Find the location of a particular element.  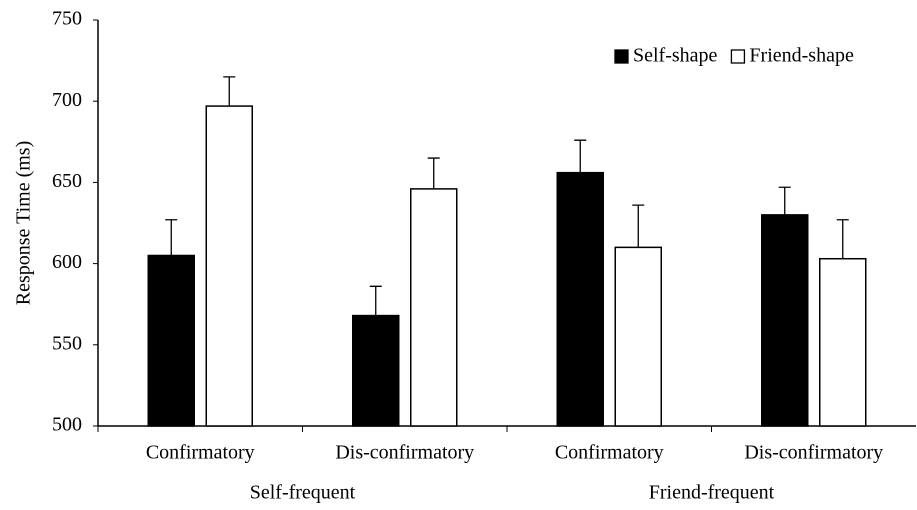

legend-label: Self-shape is located at coordinates (675, 56).